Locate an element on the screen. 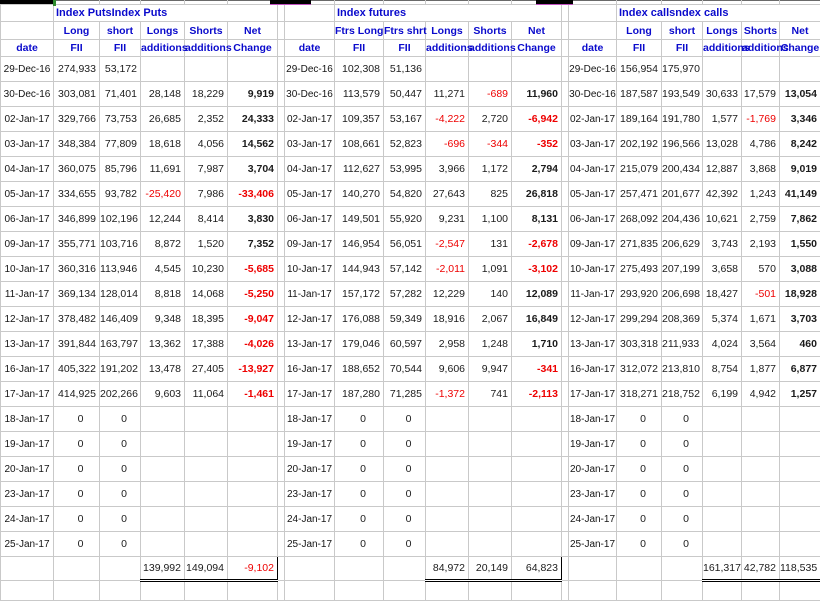 The image size is (820, 601). total-cell: 42,782 is located at coordinates (760, 569).